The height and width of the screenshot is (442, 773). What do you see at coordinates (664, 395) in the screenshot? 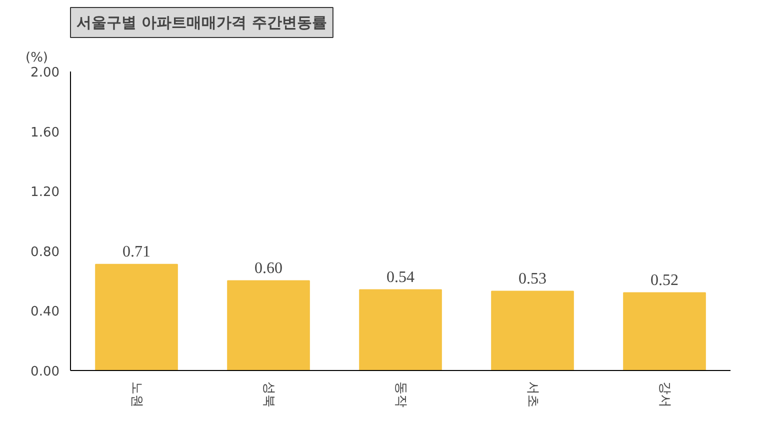
I see `x-tick-label: 강서` at bounding box center [664, 395].